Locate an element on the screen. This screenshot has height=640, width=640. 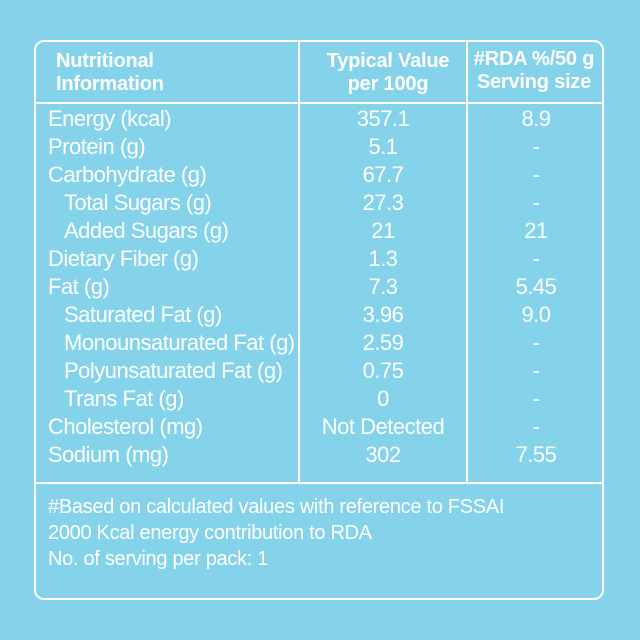
typical-value: Not Detected is located at coordinates (383, 426).